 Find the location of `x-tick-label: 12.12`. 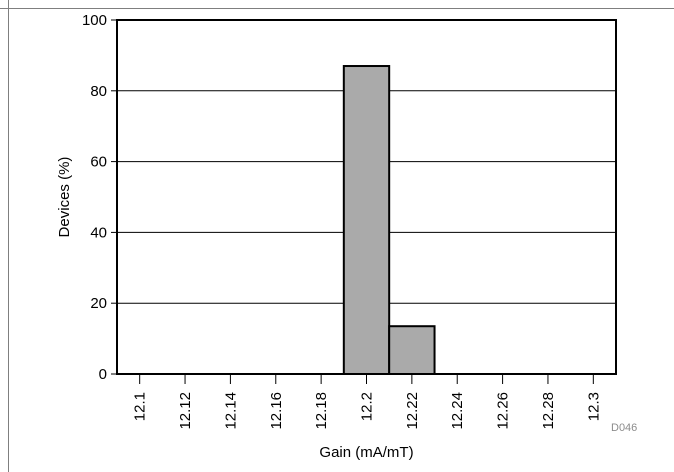

x-tick-label: 12.12 is located at coordinates (185, 411).